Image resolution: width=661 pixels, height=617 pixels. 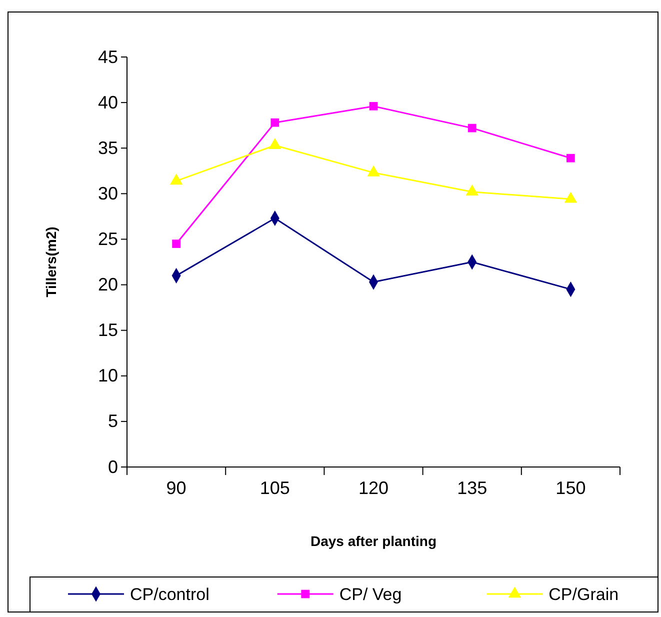 I want to click on y-tick-label: 35, so click(x=108, y=148).